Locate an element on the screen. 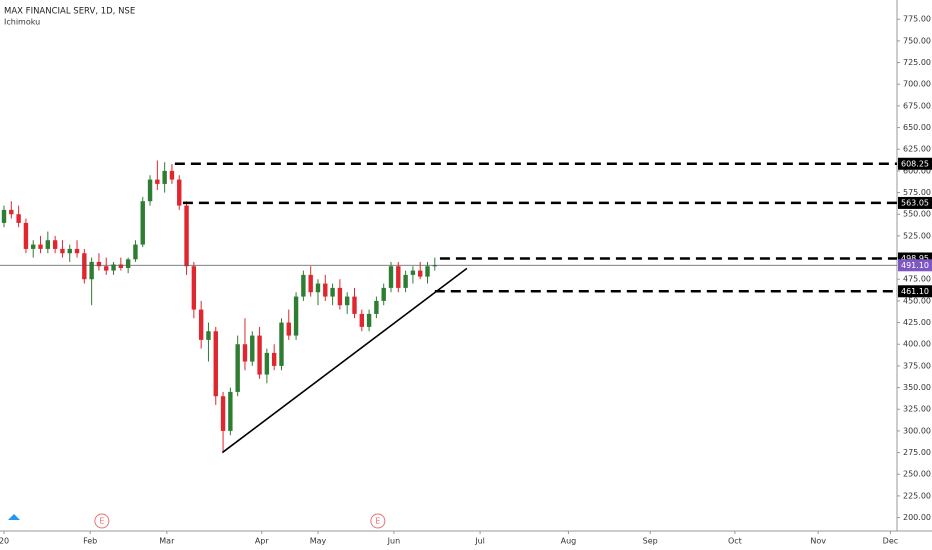 The image size is (932, 550). y-tick-label: 350.00 is located at coordinates (917, 387).